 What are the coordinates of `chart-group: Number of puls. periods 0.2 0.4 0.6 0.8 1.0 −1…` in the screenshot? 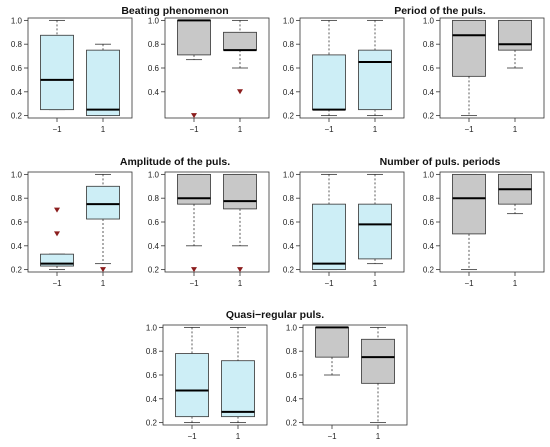 It's located at (414, 222).